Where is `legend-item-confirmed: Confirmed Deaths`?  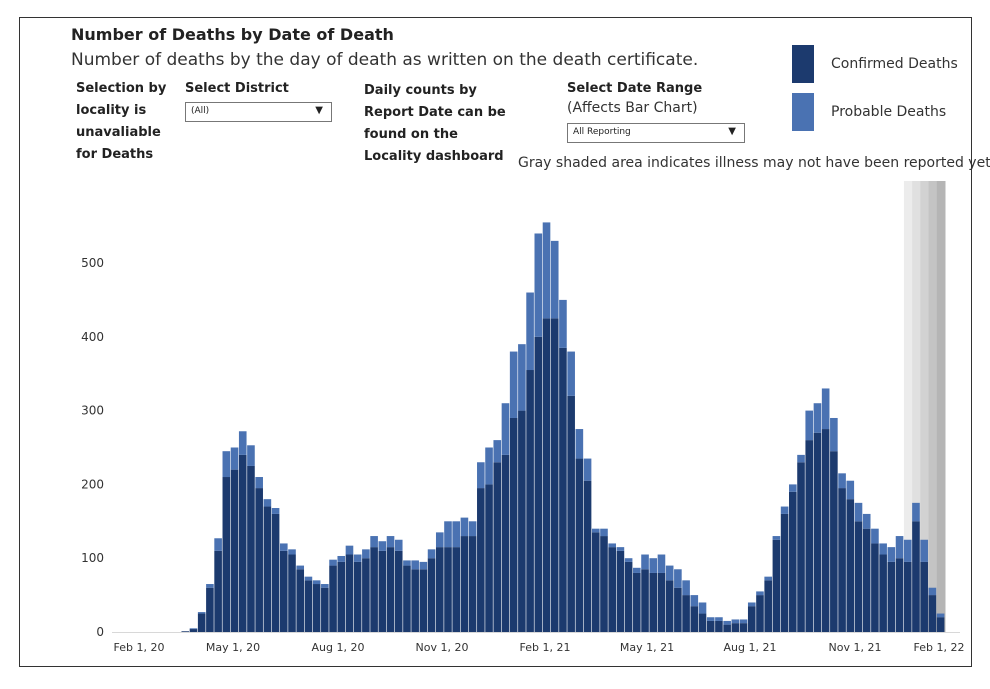
legend-item-confirmed: Confirmed Deaths is located at coordinates (875, 64).